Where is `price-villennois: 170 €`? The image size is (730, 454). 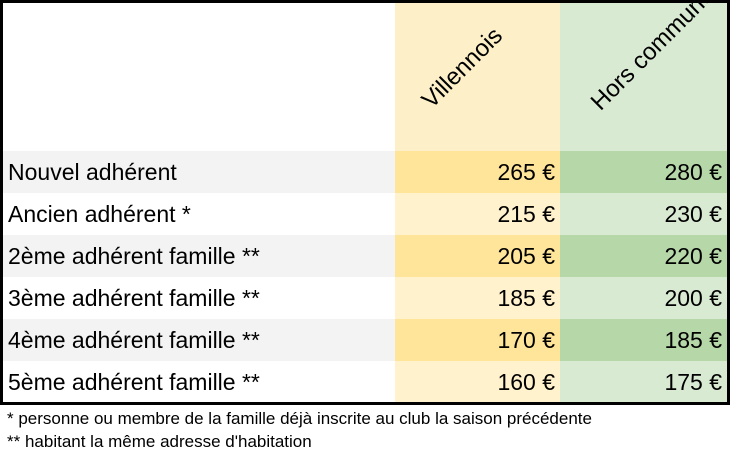
price-villennois: 170 € is located at coordinates (477, 340).